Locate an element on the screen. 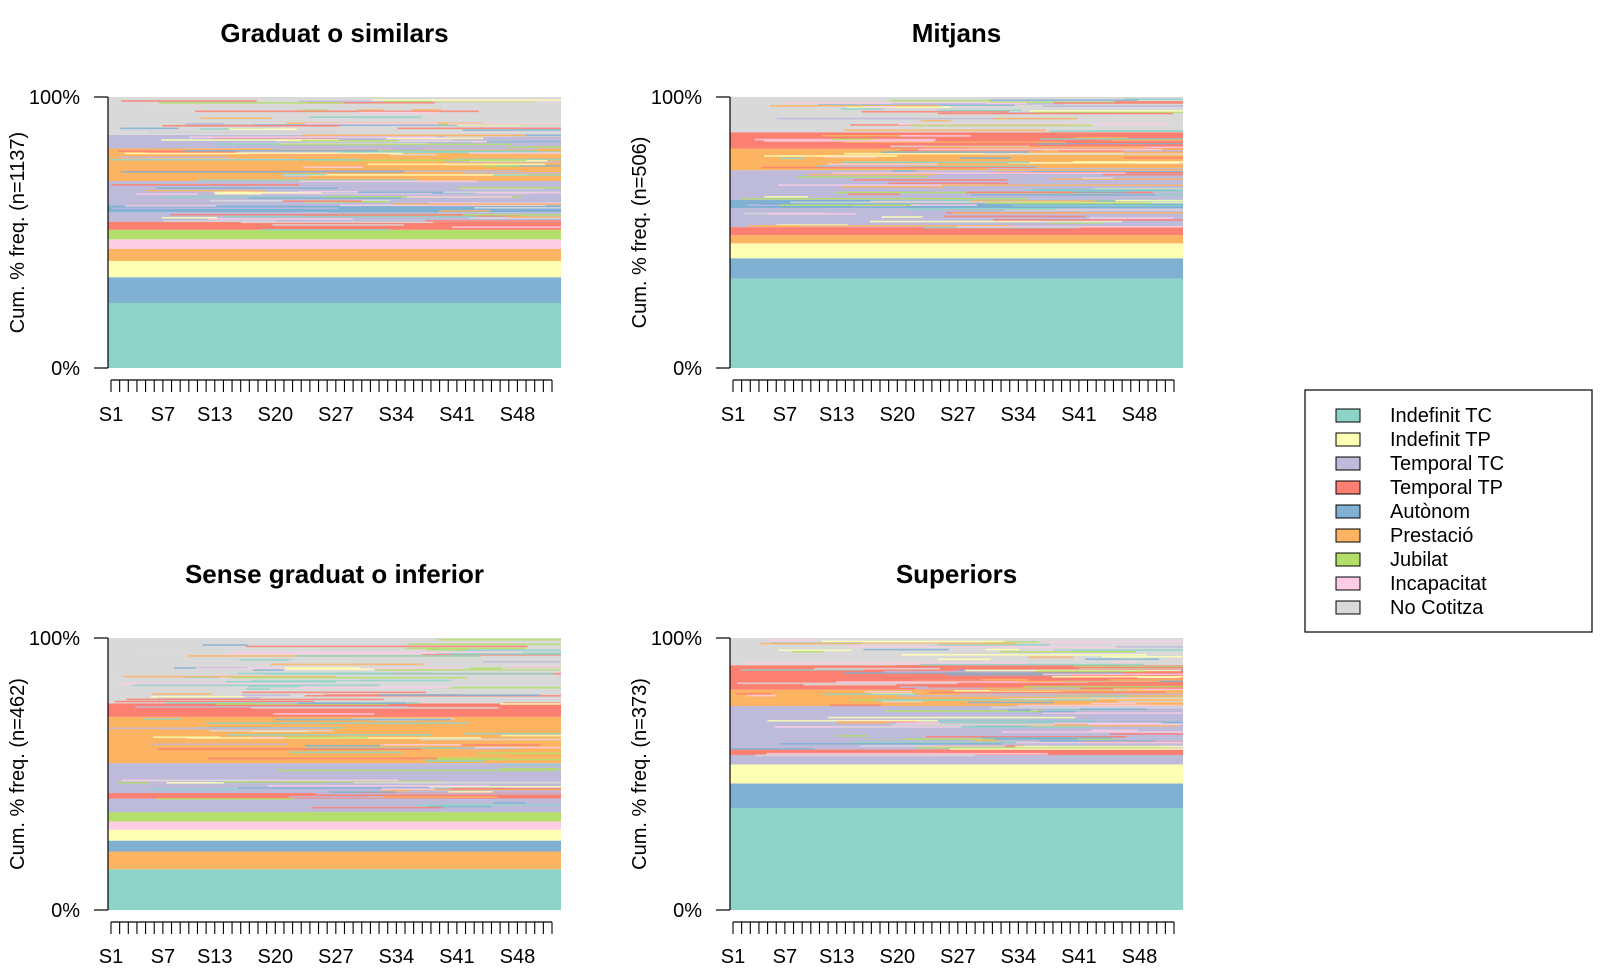 The width and height of the screenshot is (1601, 979). y-tick-label: 0% is located at coordinates (65, 369).